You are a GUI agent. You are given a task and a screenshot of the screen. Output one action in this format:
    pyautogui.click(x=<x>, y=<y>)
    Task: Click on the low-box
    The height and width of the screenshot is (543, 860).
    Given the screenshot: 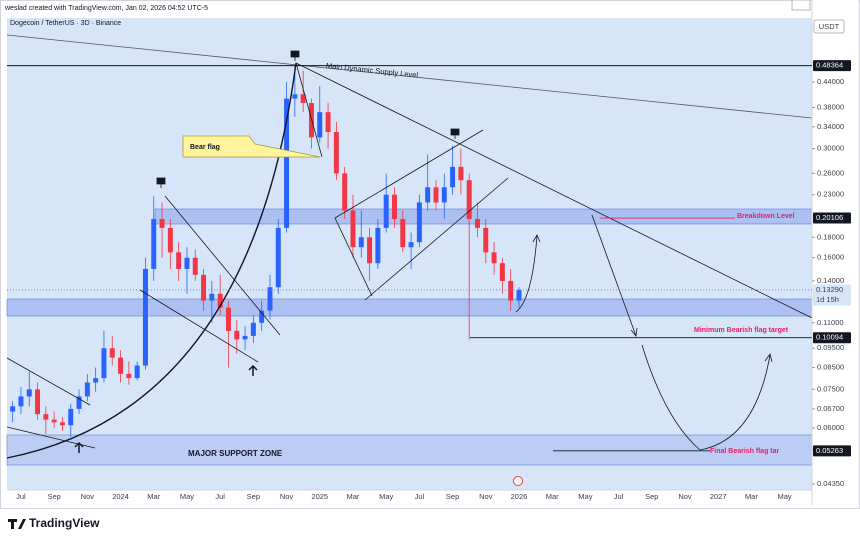 What is the action you would take?
    pyautogui.click(x=801, y=5)
    